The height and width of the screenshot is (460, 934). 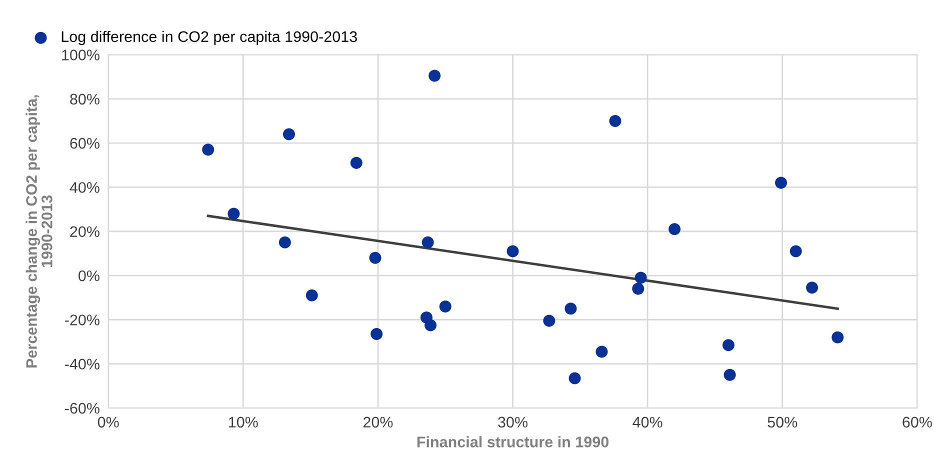 I want to click on x-tick-label: 10%, so click(x=243, y=422).